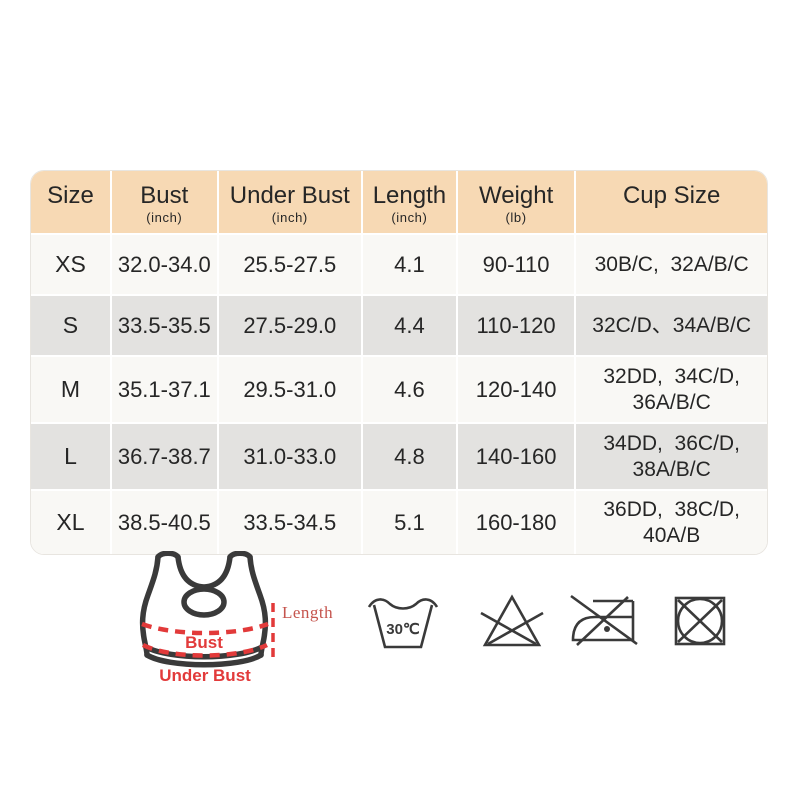 The width and height of the screenshot is (800, 800). I want to click on bra-diagram, so click(204, 609).